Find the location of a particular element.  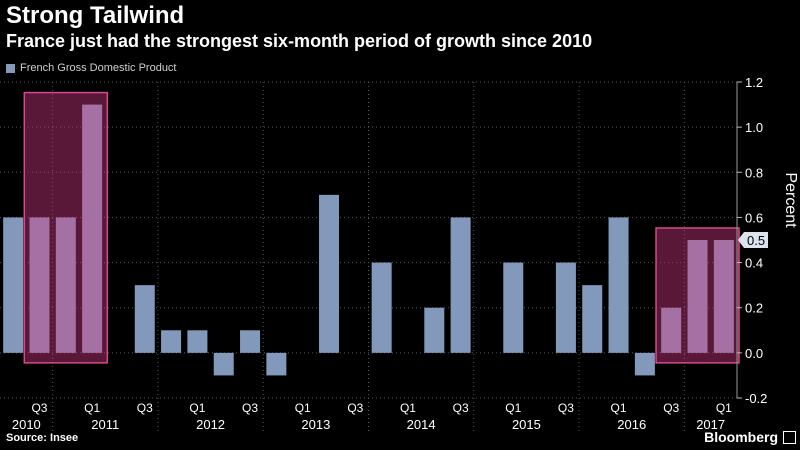

legend: French Gross Domestic Product is located at coordinates (91, 68).